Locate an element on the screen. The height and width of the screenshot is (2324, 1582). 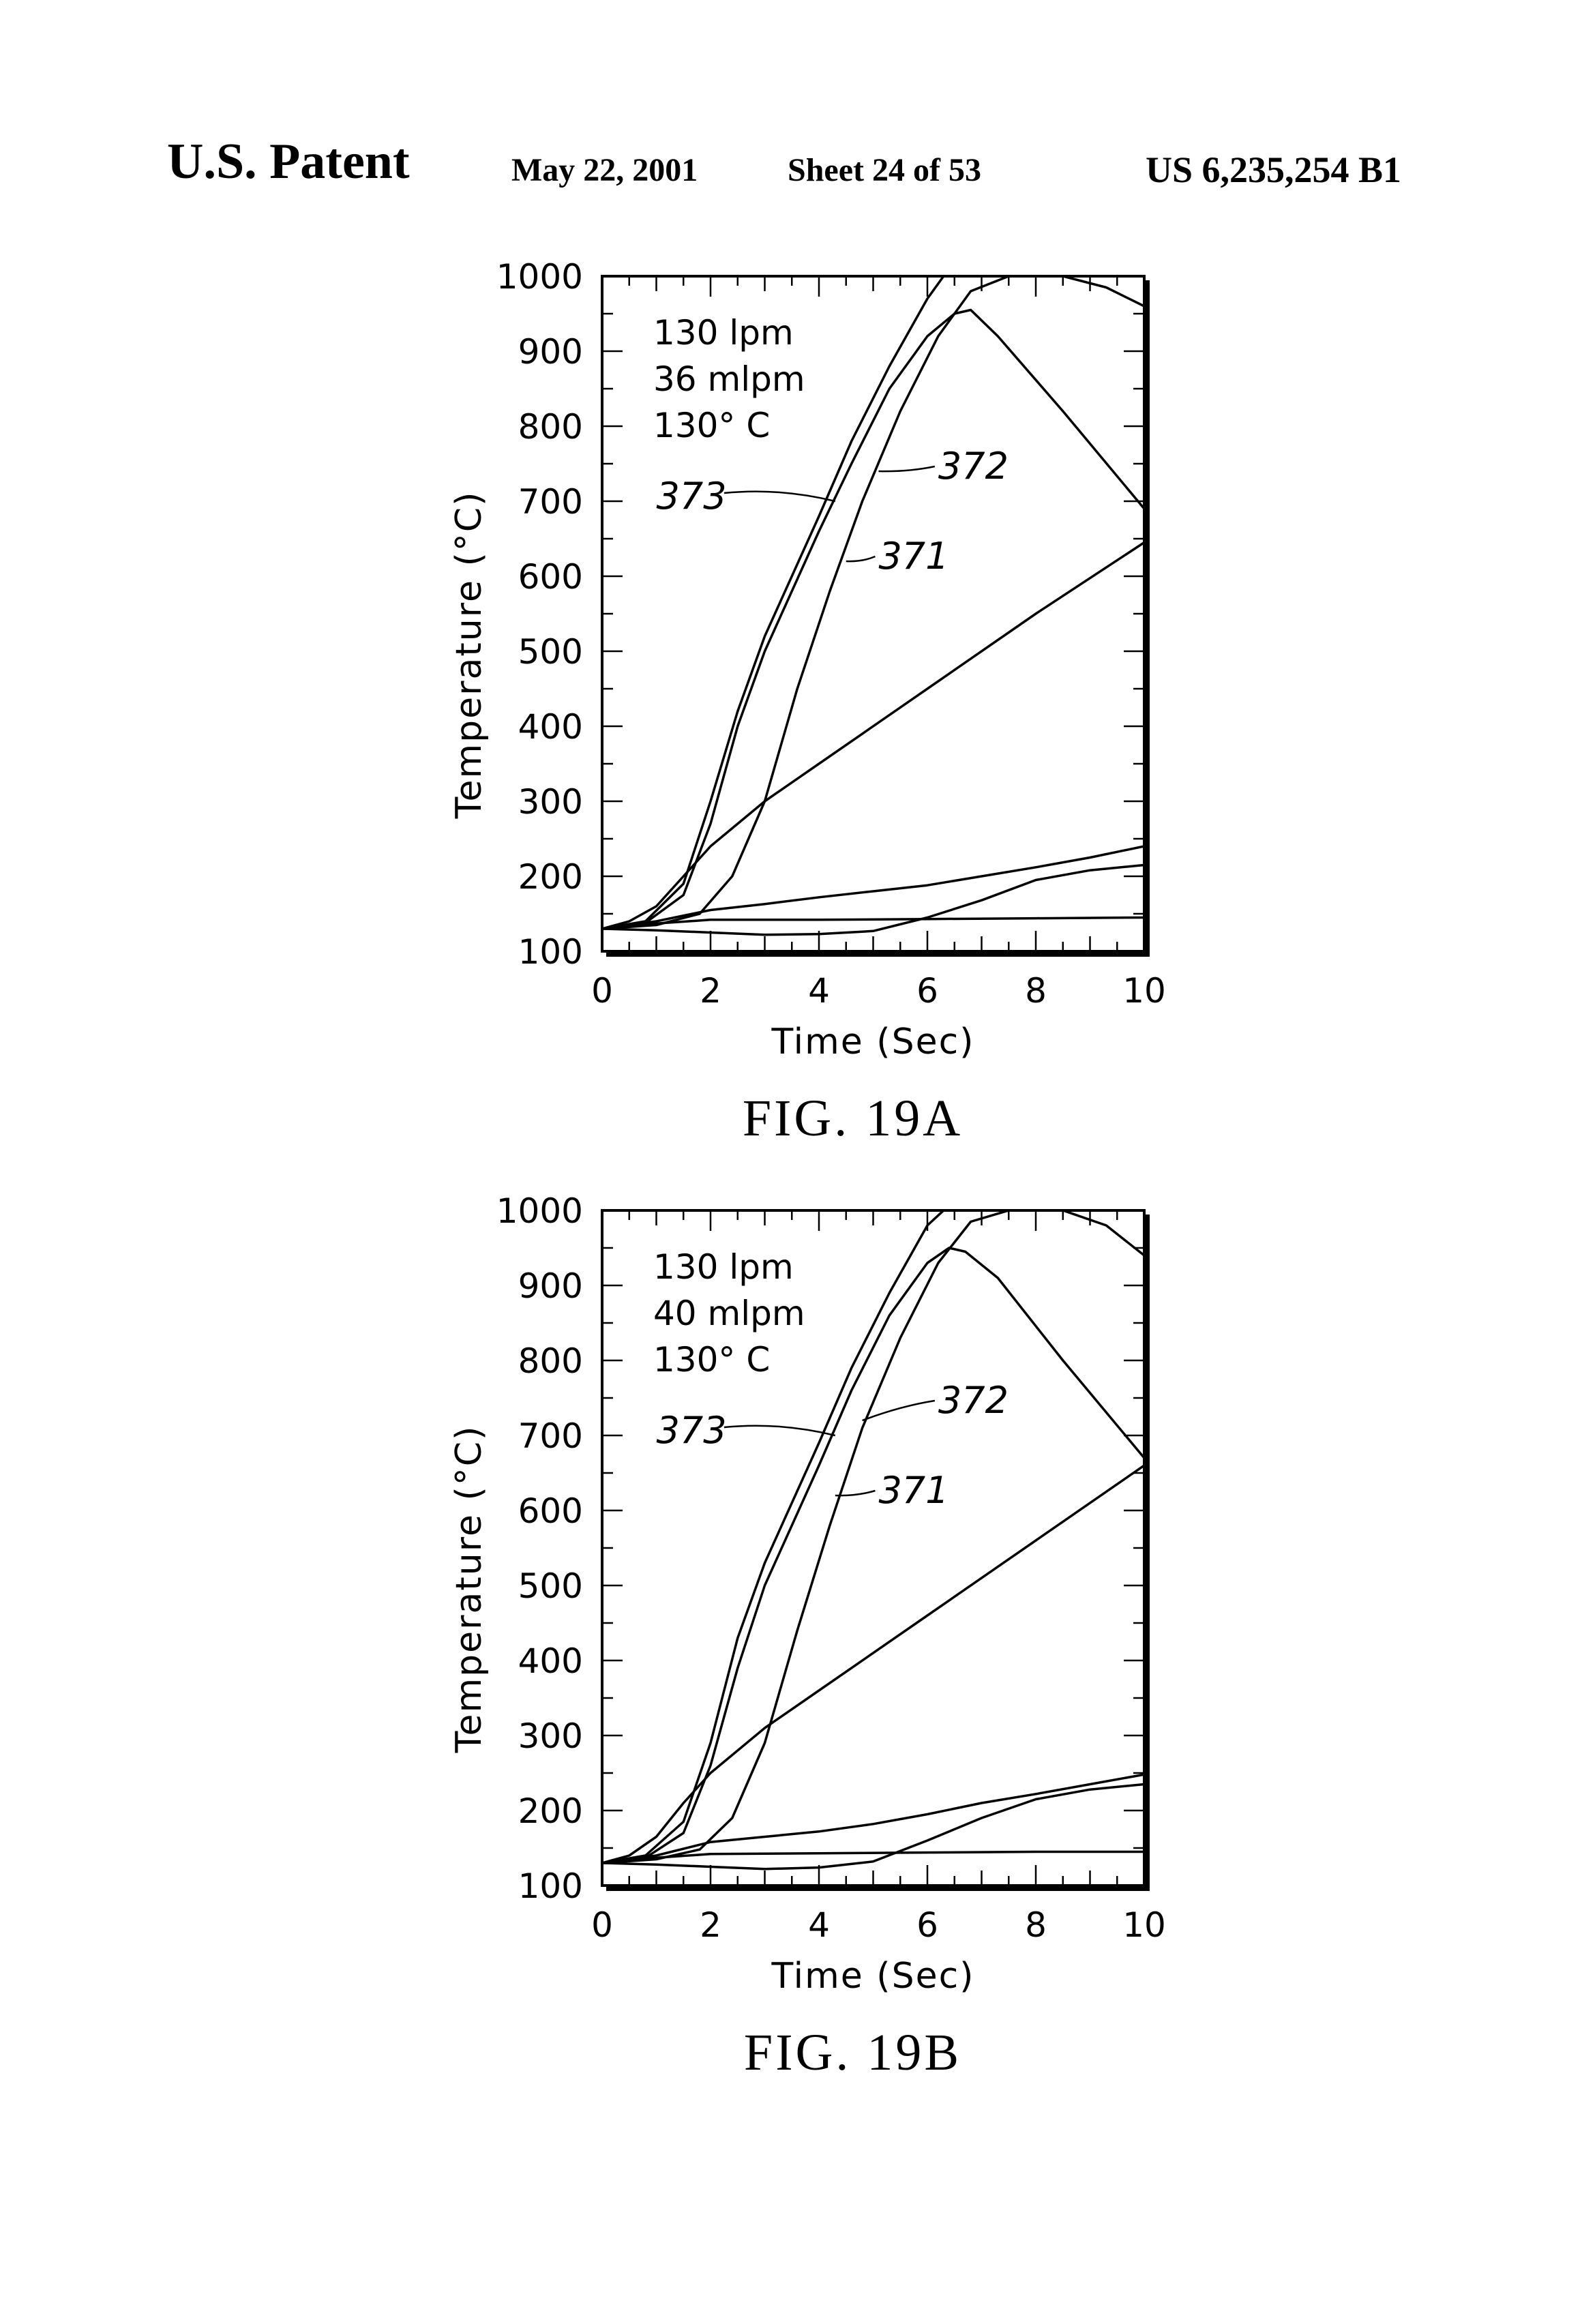
condition-note: 36 mlpm is located at coordinates (729, 379).